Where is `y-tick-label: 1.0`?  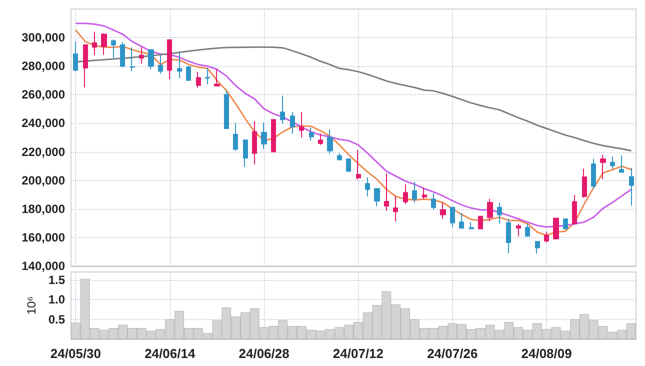 y-tick-label: 1.0 is located at coordinates (57, 299).